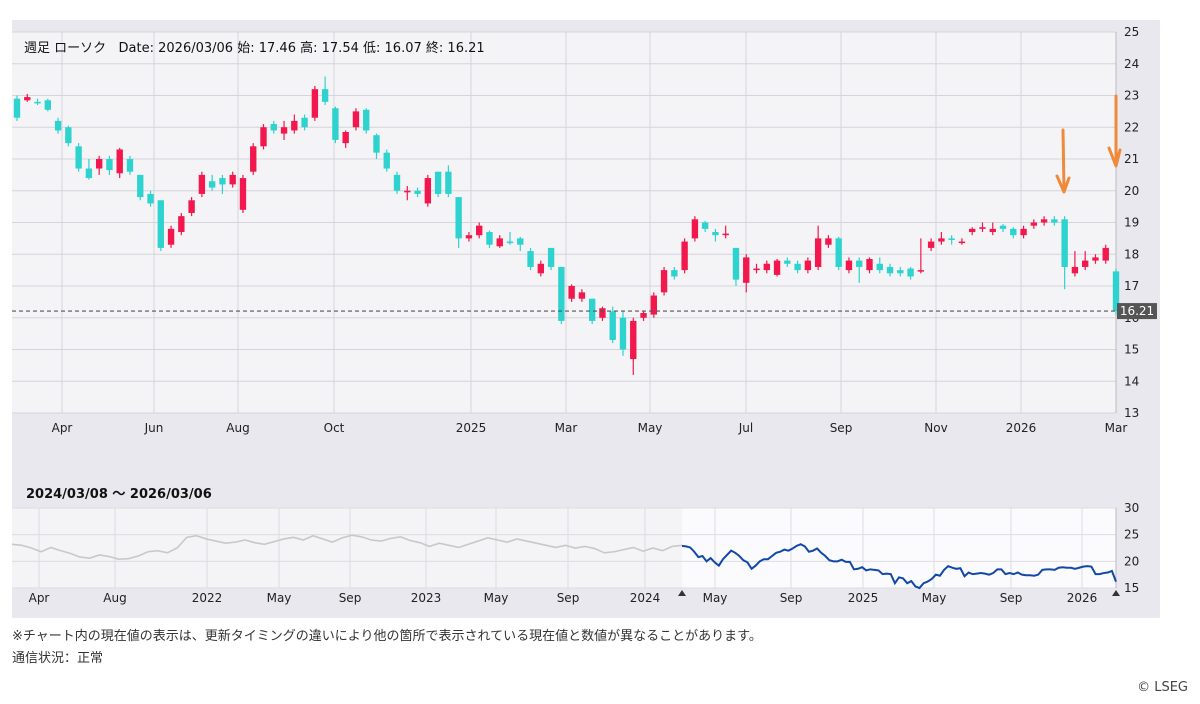 This screenshot has height=704, width=1200. Describe the element at coordinates (246, 48) in the screenshot. I see `open-label: 始:` at that location.